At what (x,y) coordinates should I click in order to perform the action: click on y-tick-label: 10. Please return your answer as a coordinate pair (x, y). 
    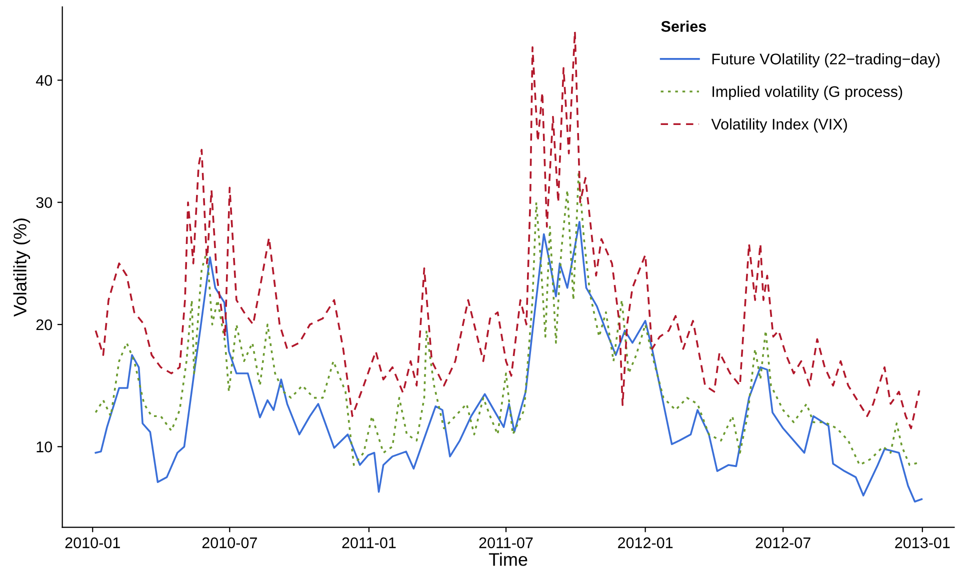
    Looking at the image, I should click on (44, 447).